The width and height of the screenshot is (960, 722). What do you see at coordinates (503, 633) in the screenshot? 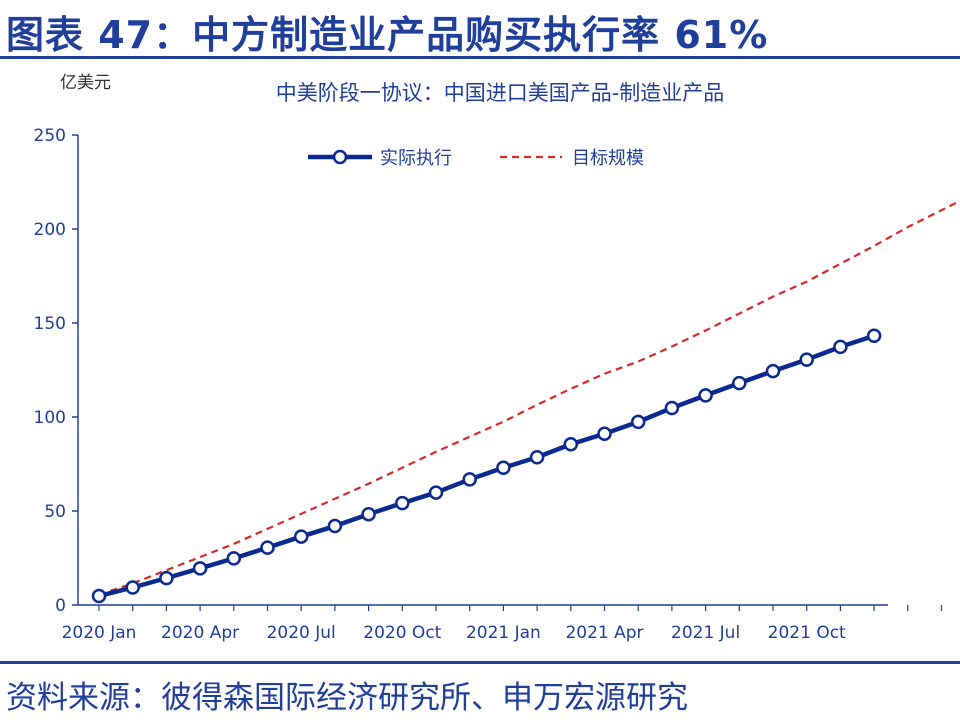
I see `x-tick-label: 2021 Jan` at bounding box center [503, 633].